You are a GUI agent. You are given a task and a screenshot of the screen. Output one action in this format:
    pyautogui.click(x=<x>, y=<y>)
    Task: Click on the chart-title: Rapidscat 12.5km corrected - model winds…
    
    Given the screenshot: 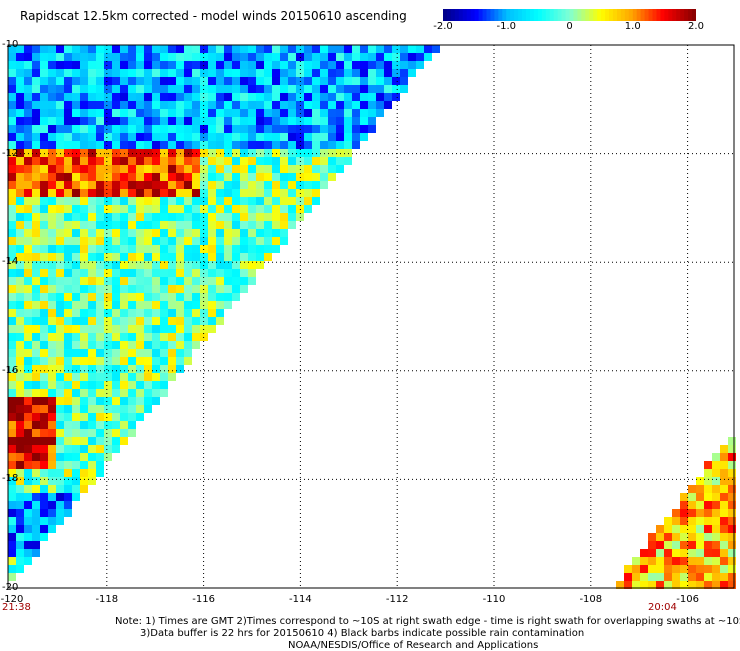 What is the action you would take?
    pyautogui.click(x=213, y=16)
    